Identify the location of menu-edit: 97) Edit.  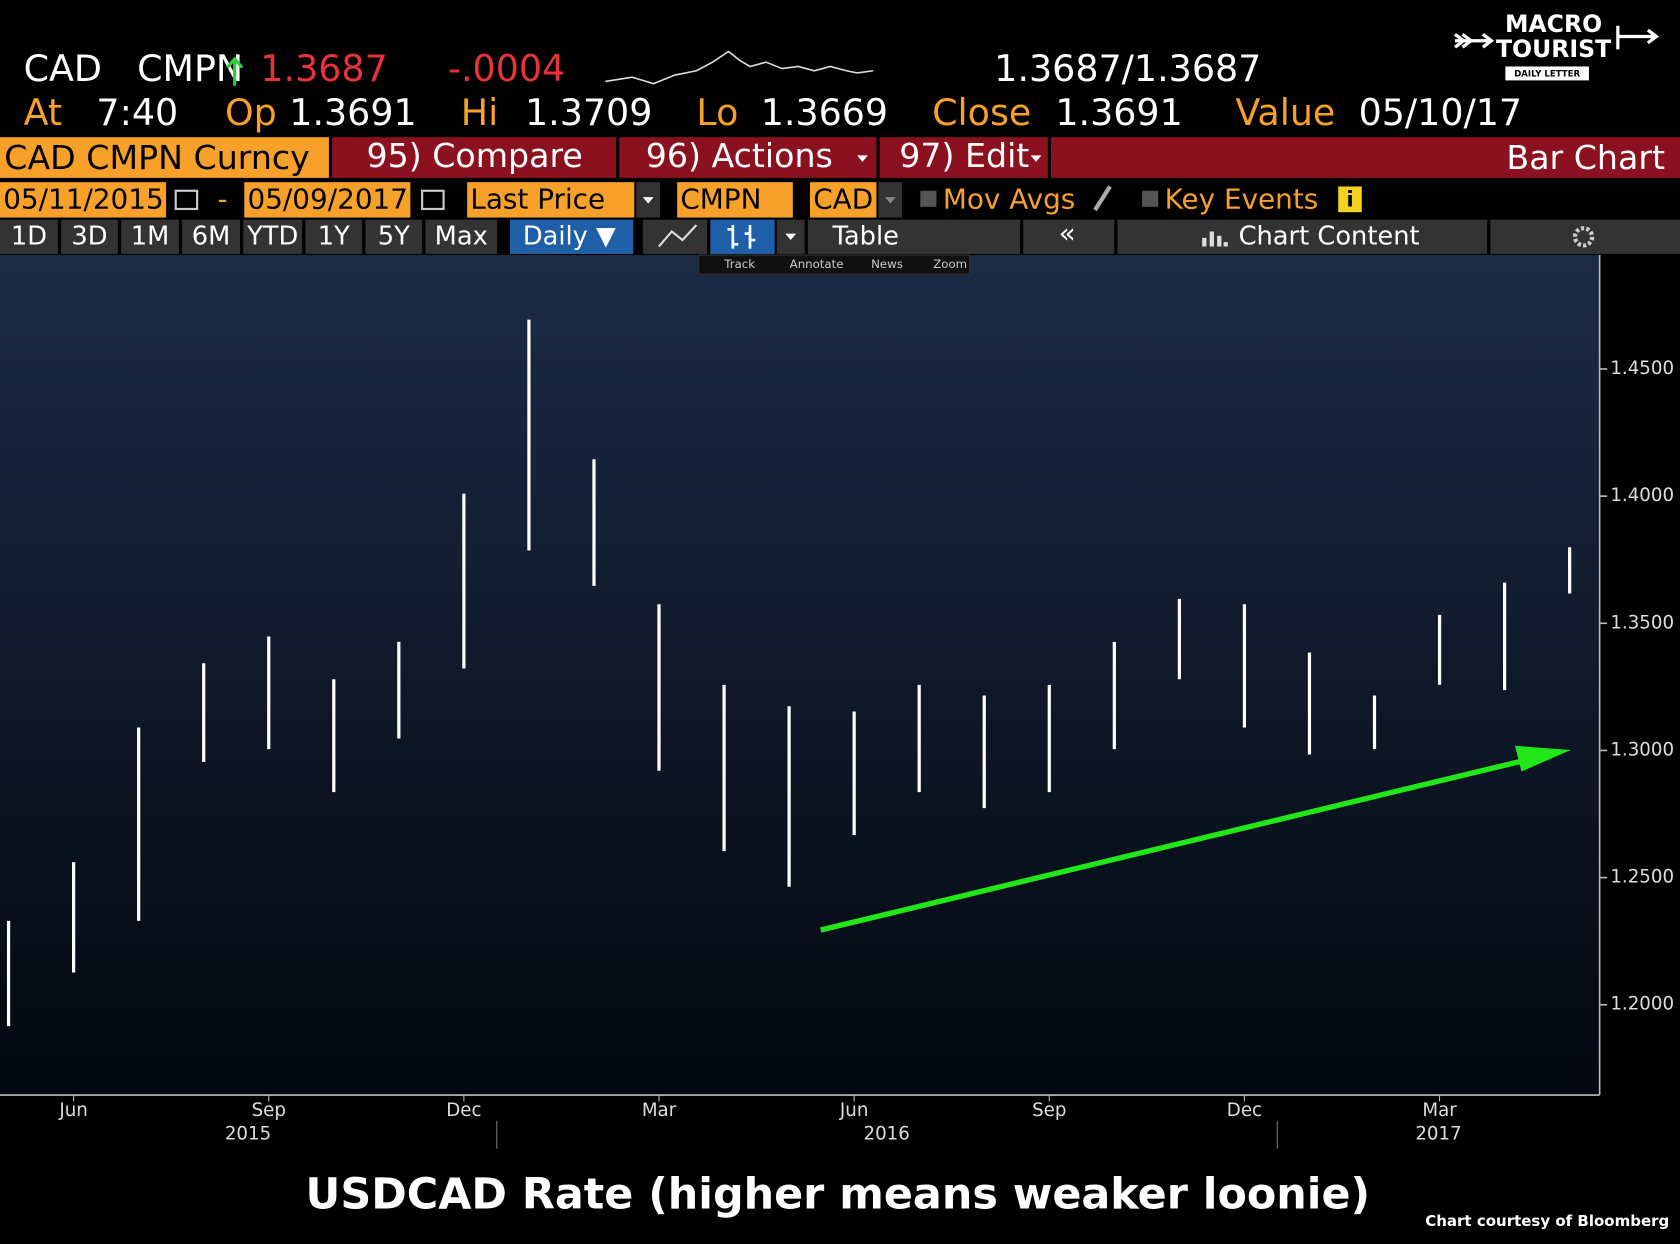
(964, 155).